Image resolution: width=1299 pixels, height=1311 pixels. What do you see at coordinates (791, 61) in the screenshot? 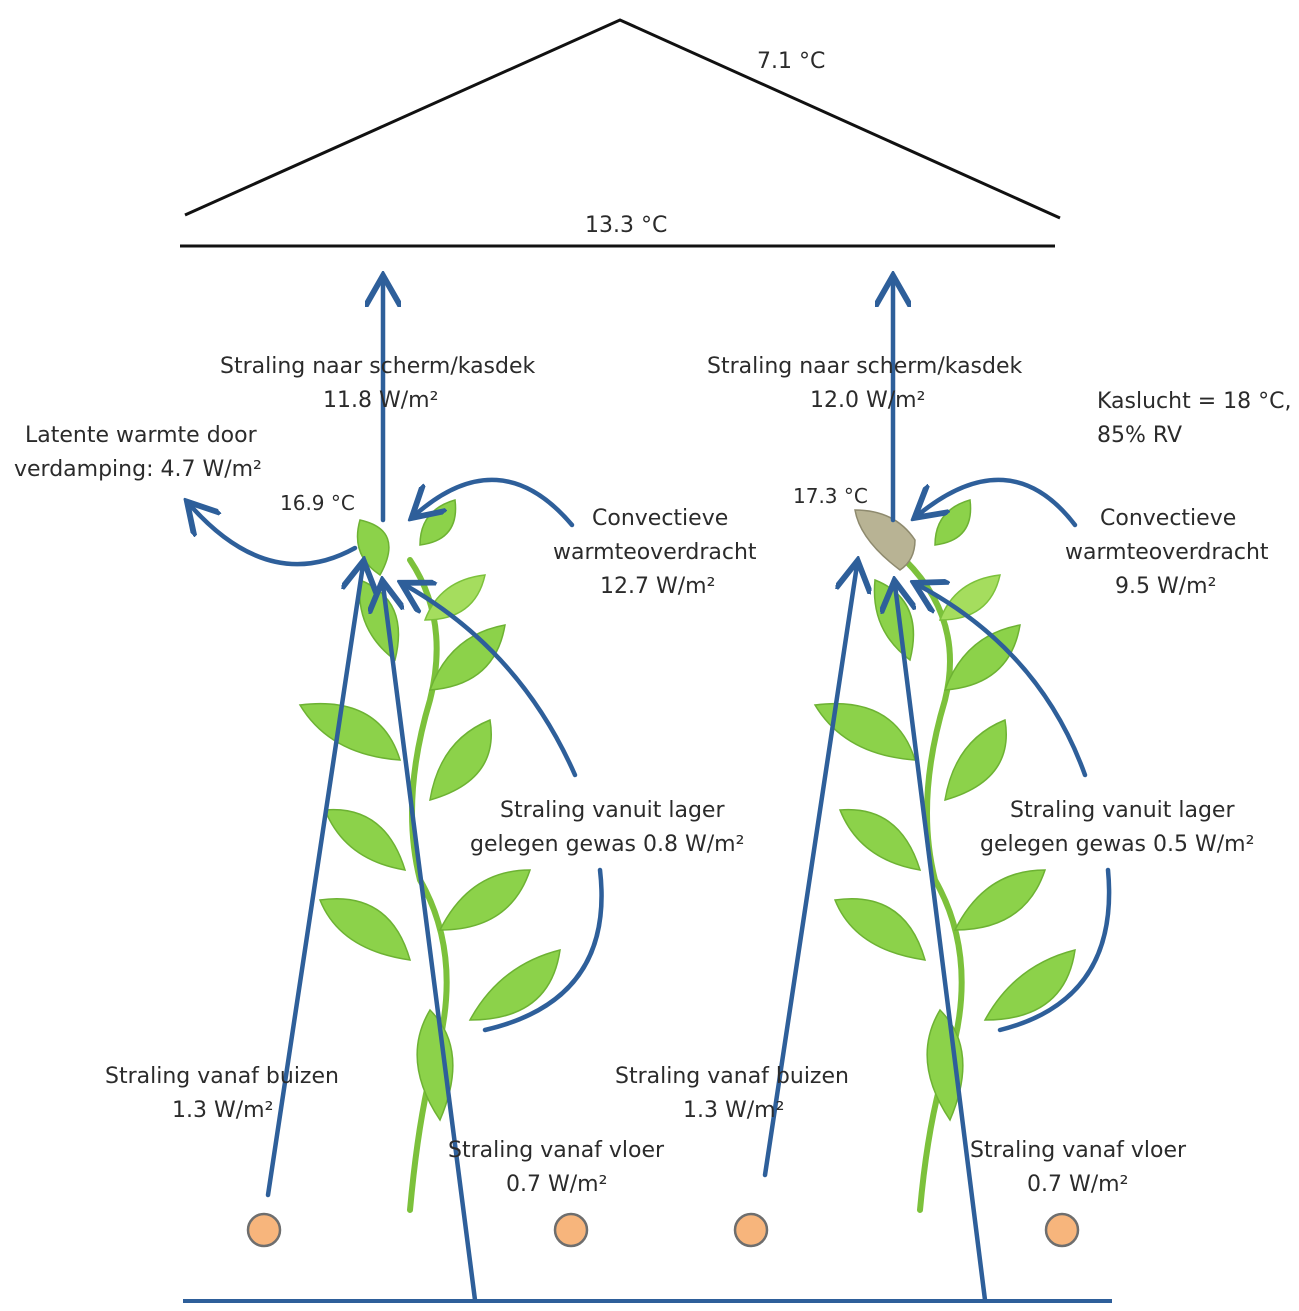
I see `outside-temp: 7.1 °C` at bounding box center [791, 61].